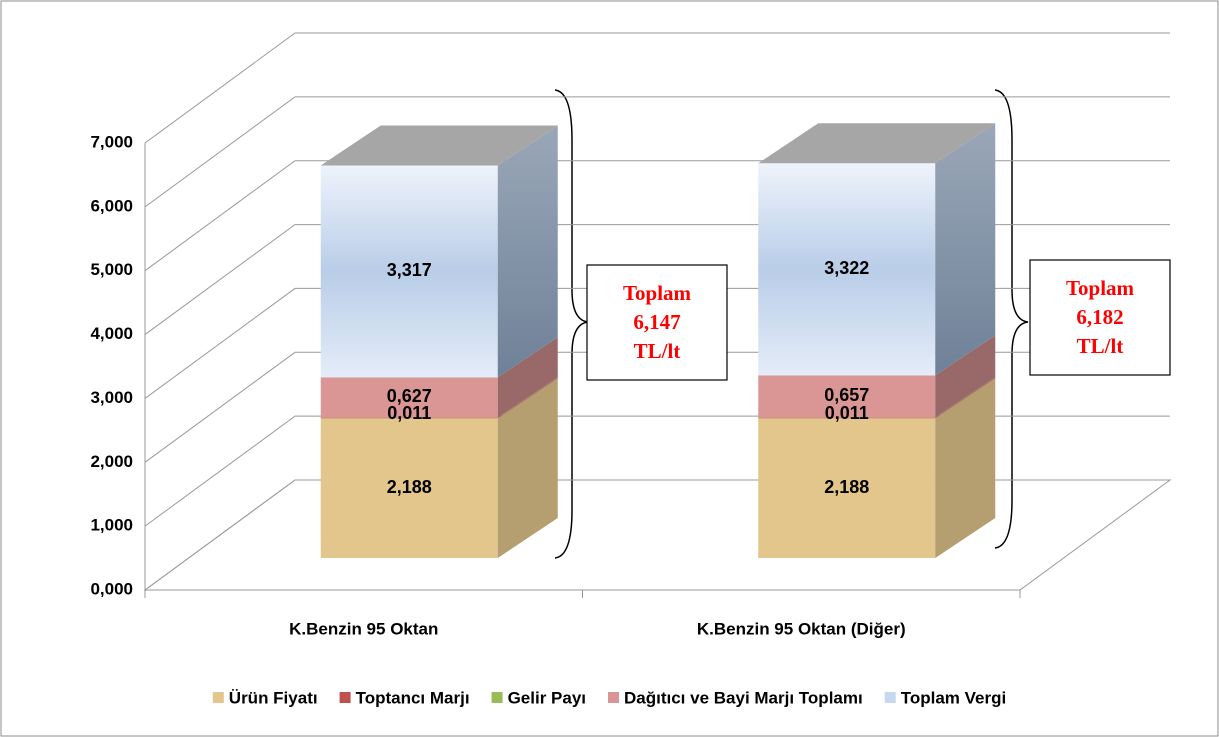  I want to click on data-label: 3,322, so click(846, 268).